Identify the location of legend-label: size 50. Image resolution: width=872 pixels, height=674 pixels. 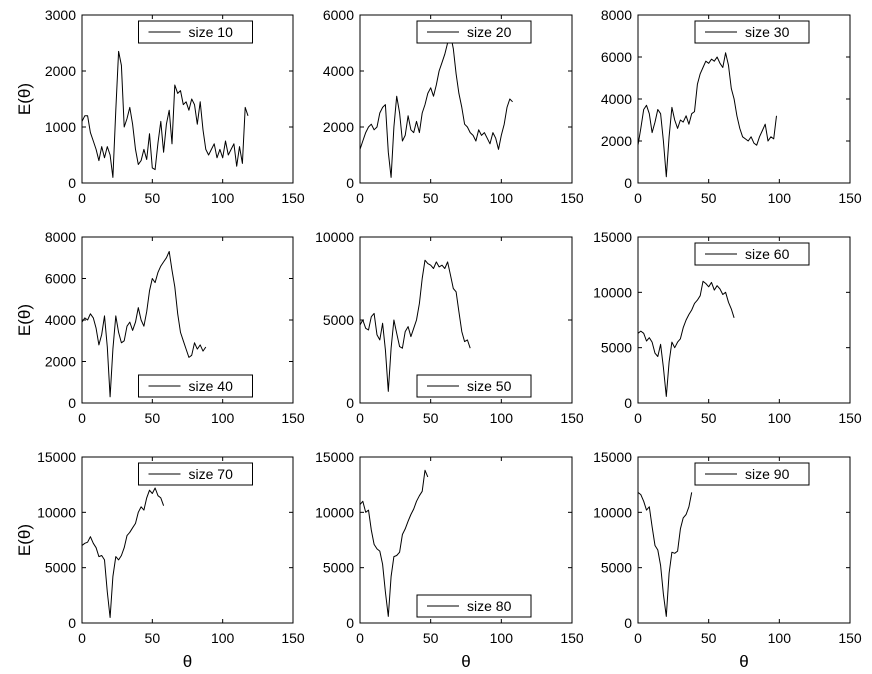
(489, 386).